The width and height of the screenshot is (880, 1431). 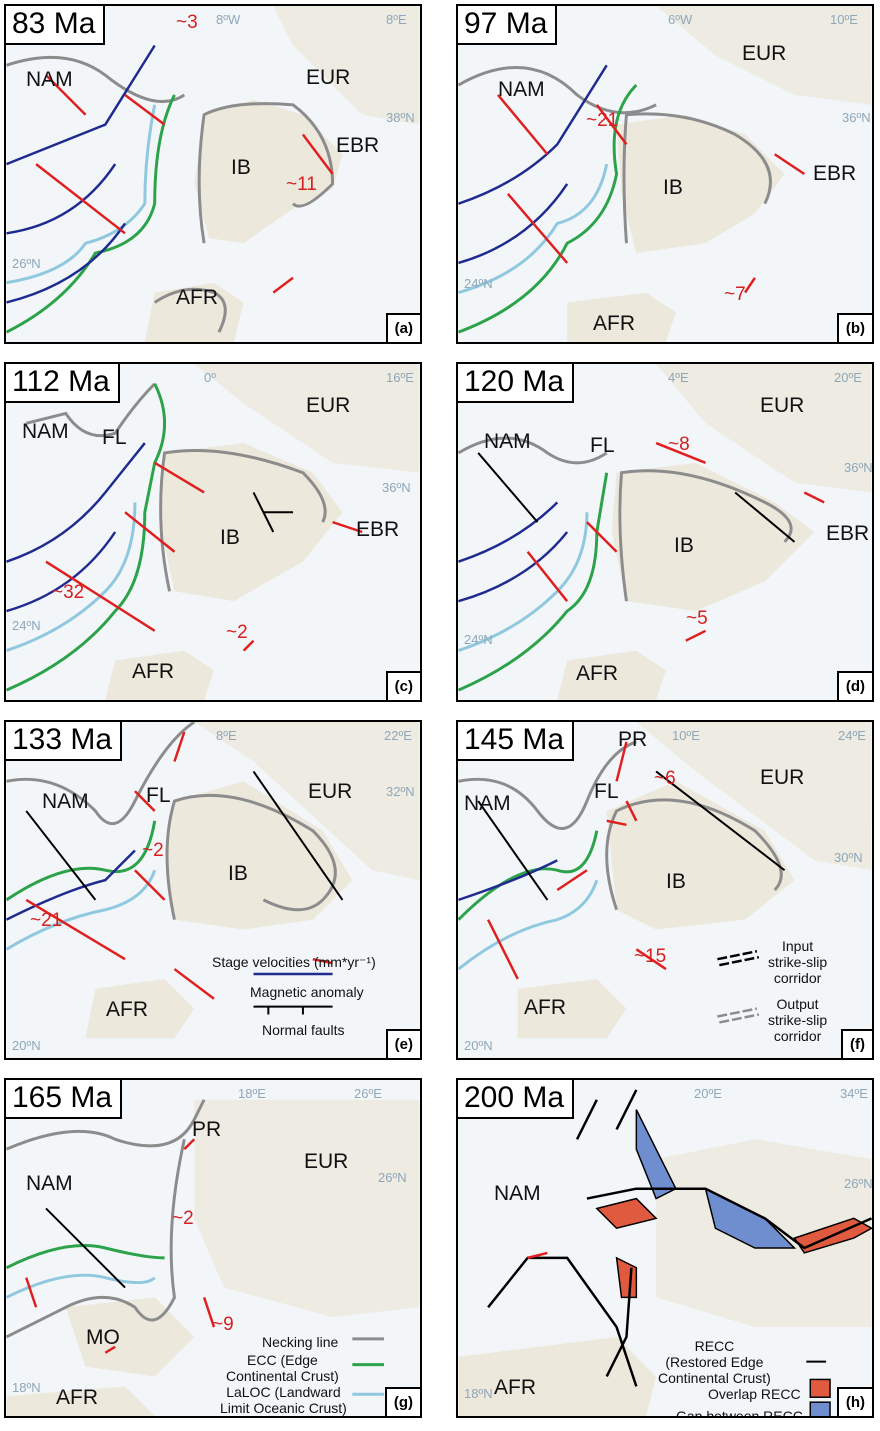 What do you see at coordinates (282, 1376) in the screenshot?
I see `legend-text-line: Continental Crust)` at bounding box center [282, 1376].